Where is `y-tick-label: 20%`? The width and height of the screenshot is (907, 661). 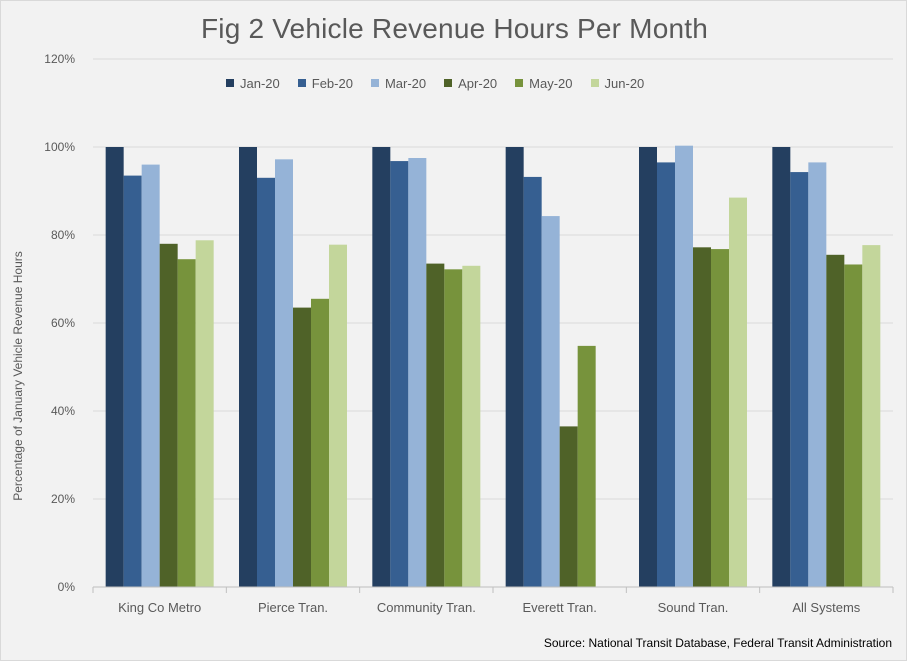
y-tick-label: 20% is located at coordinates (63, 499).